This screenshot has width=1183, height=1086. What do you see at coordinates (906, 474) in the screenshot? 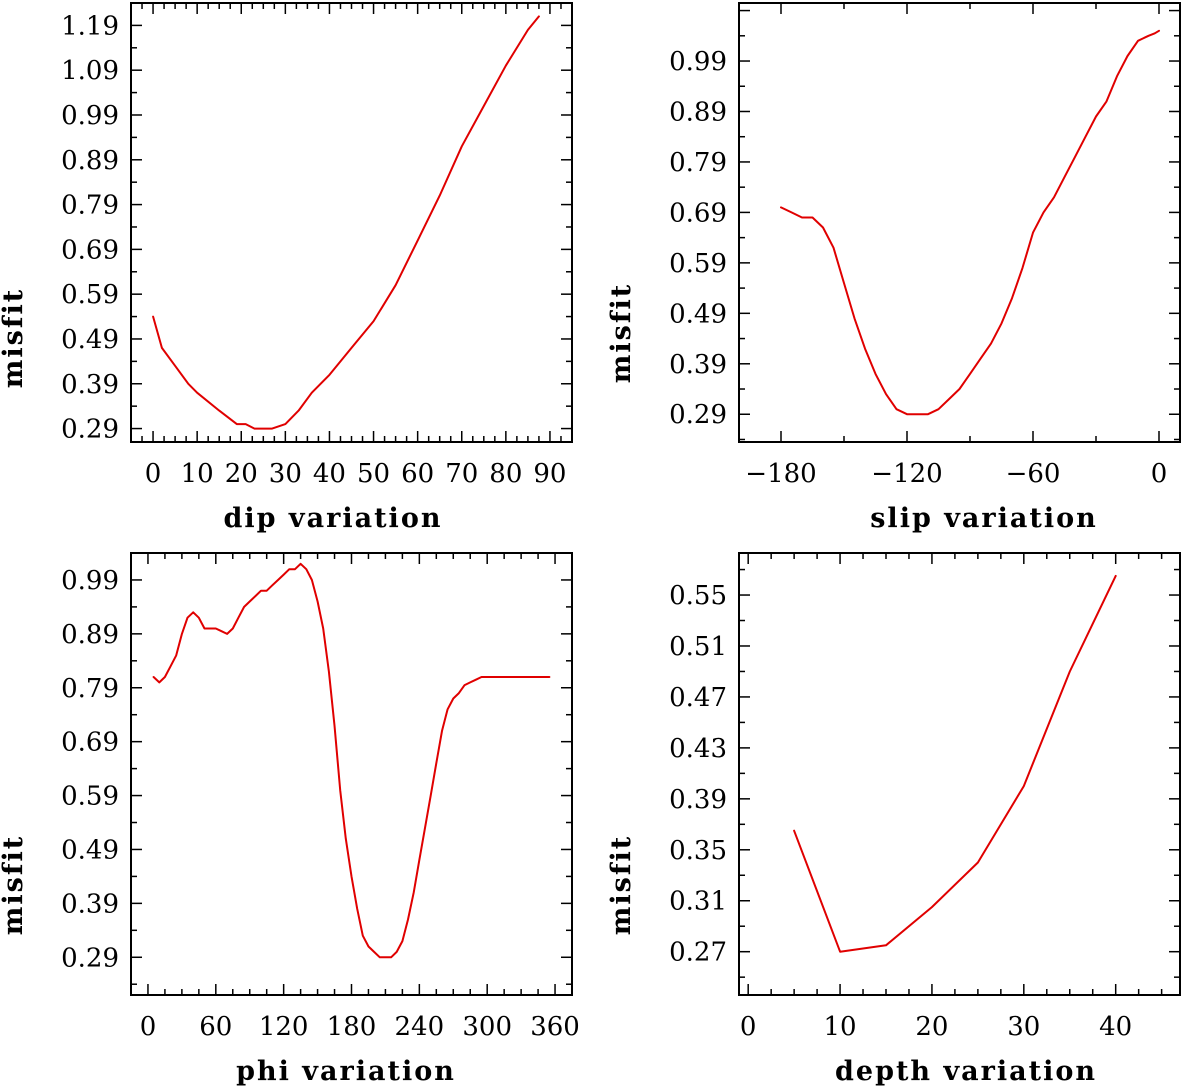
I see `x-tick-label: −120` at bounding box center [906, 474].